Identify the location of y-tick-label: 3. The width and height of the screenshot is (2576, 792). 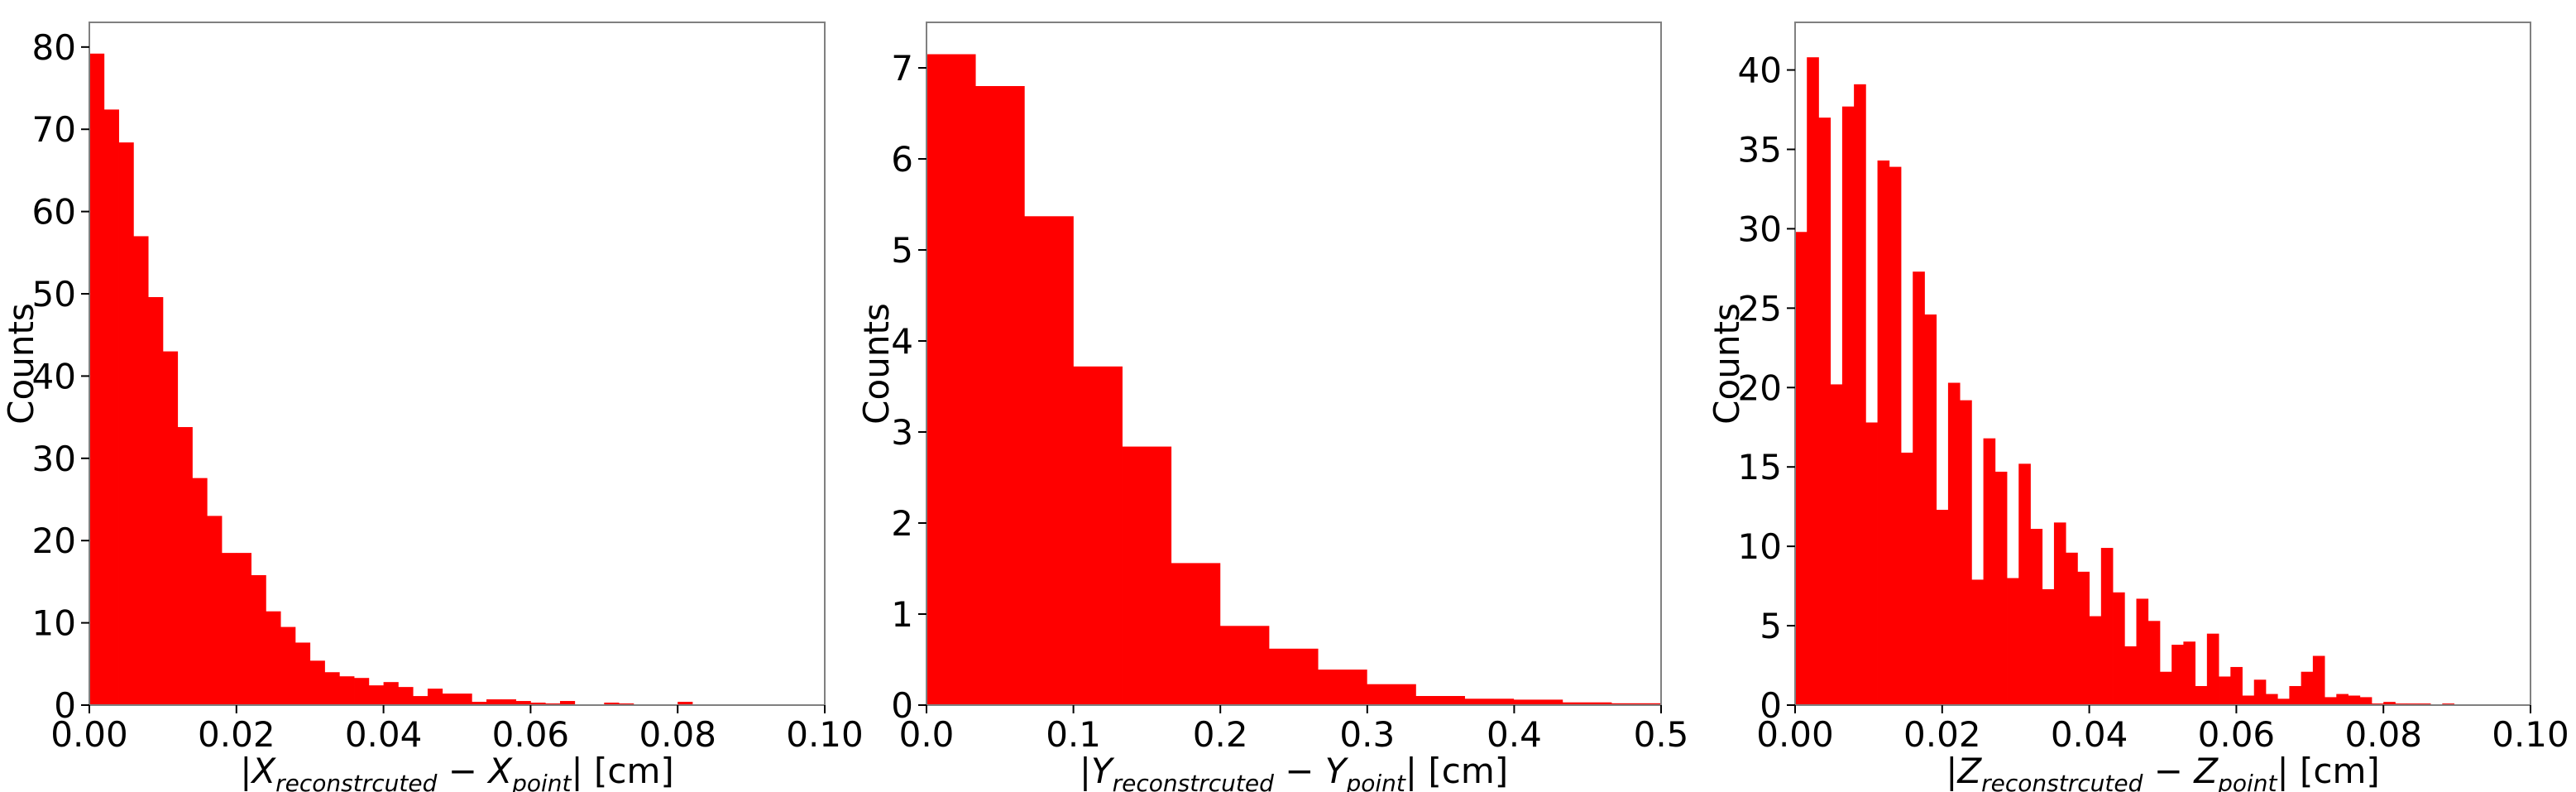
(902, 432).